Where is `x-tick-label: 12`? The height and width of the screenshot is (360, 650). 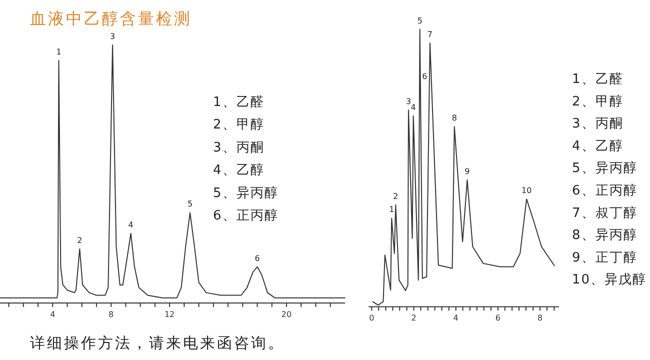 x-tick-label: 12 is located at coordinates (169, 314).